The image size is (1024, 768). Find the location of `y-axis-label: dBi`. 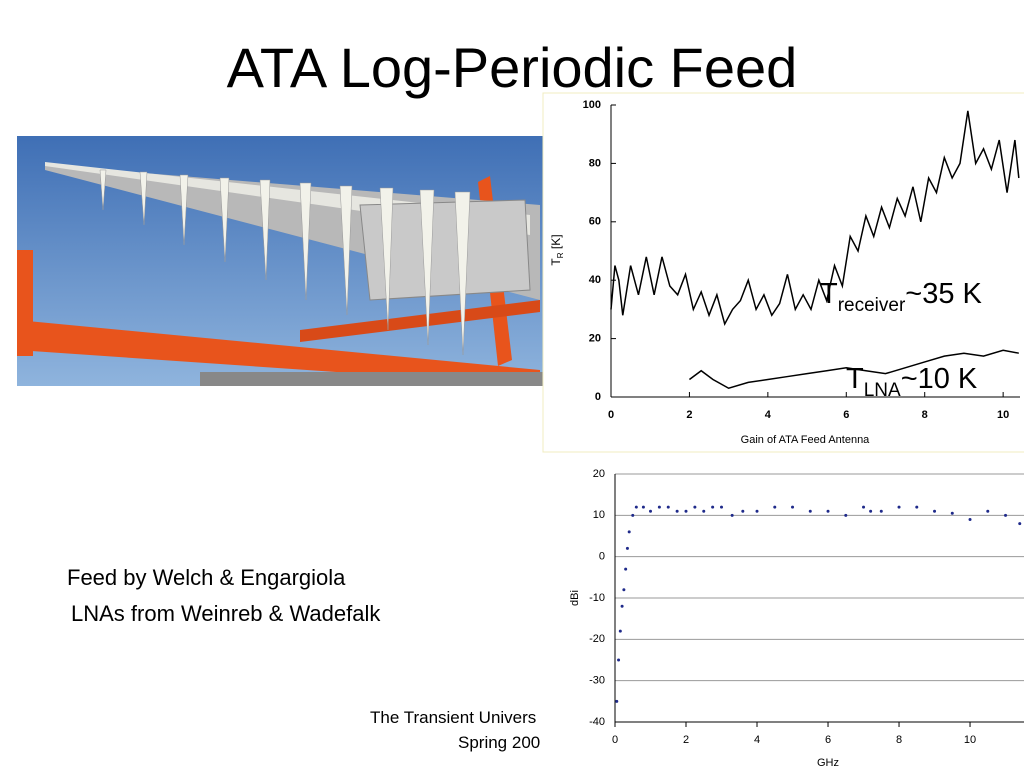

y-axis-label: dBi is located at coordinates (575, 598).